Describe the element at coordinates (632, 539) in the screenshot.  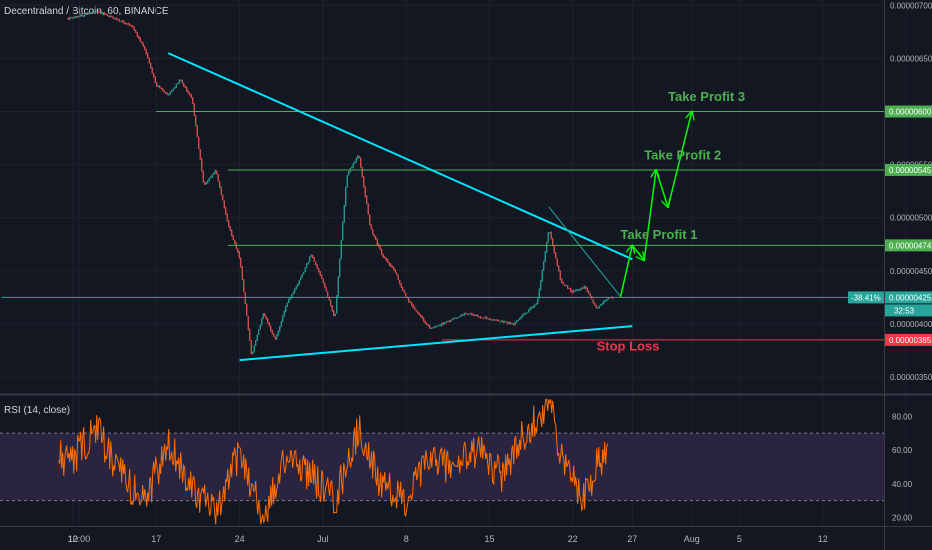
I see `time-tick-label: 27` at that location.